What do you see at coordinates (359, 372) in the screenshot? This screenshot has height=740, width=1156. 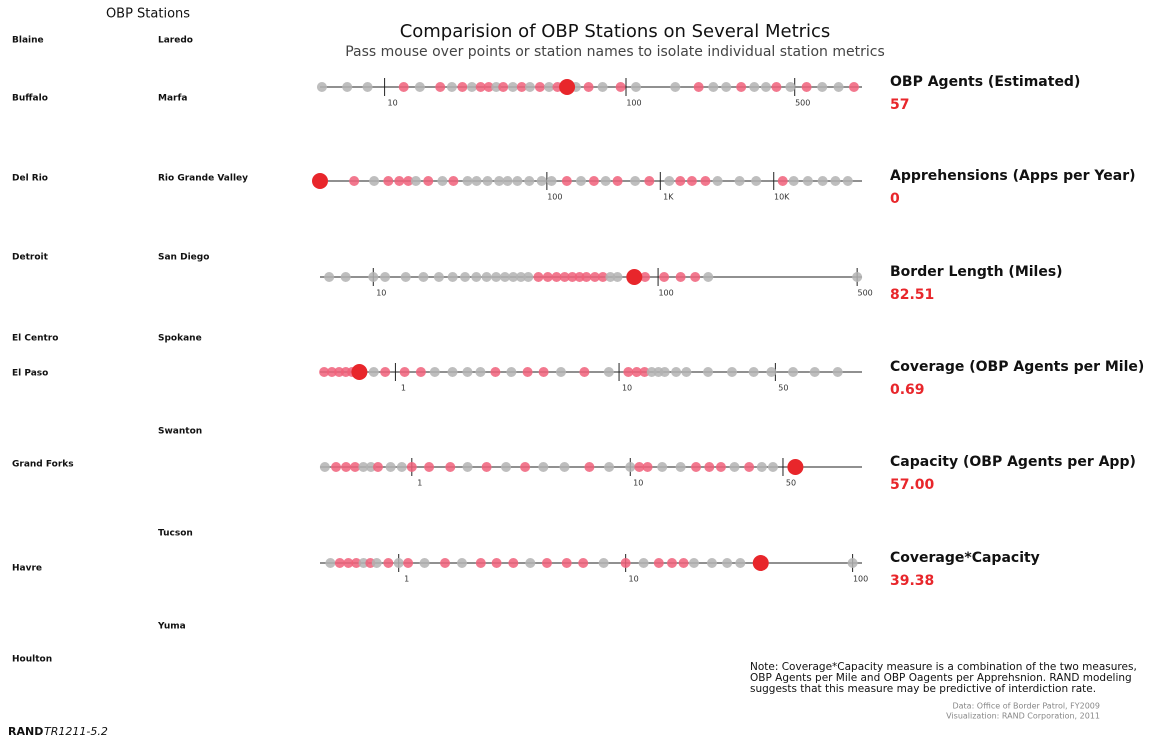 I see `selected-dot` at bounding box center [359, 372].